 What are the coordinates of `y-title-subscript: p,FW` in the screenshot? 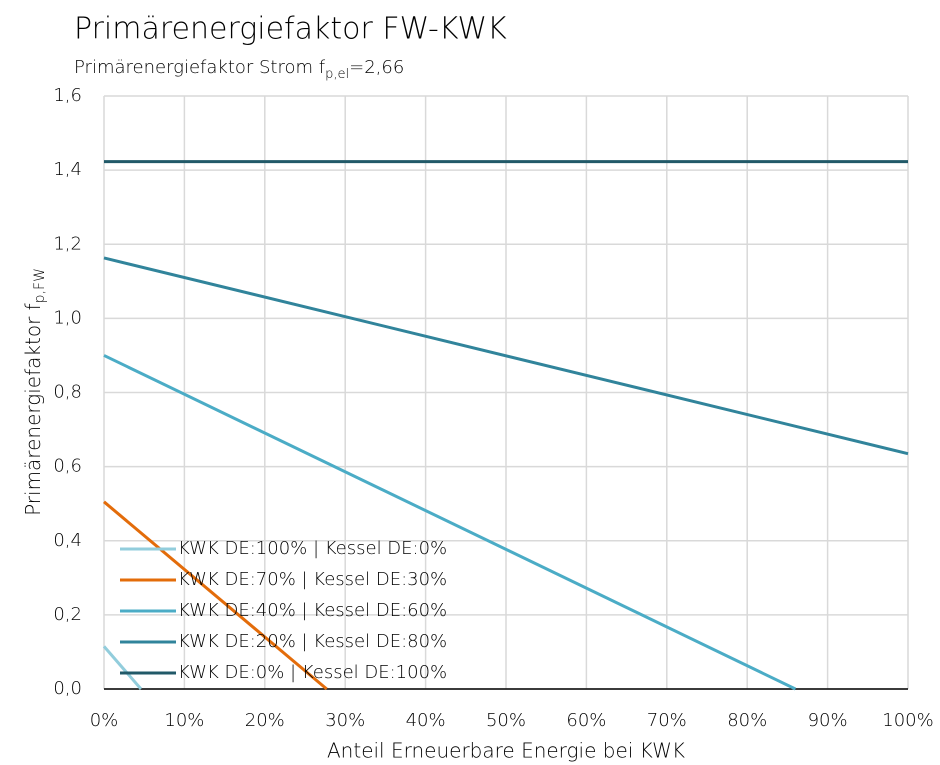 It's located at (40, 285).